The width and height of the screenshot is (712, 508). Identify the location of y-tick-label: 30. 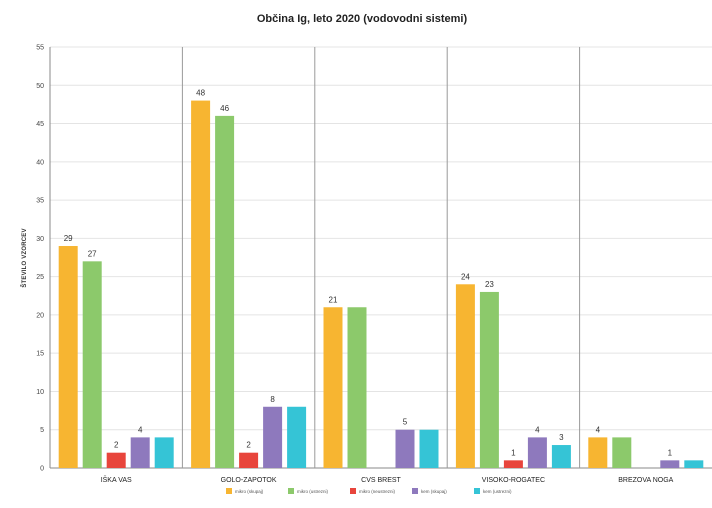
(40, 239).